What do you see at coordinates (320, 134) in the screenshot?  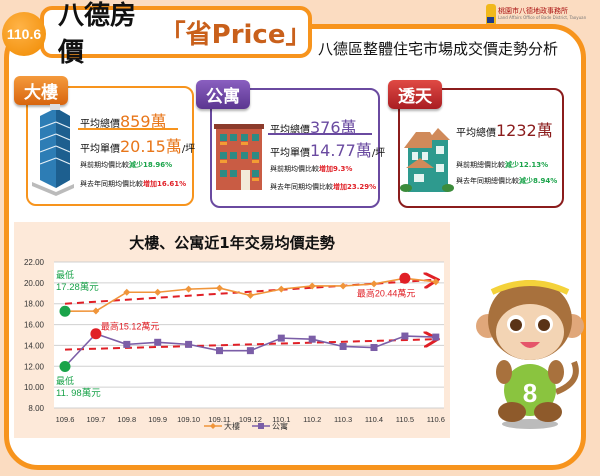 I see `apartment-divider` at bounding box center [320, 134].